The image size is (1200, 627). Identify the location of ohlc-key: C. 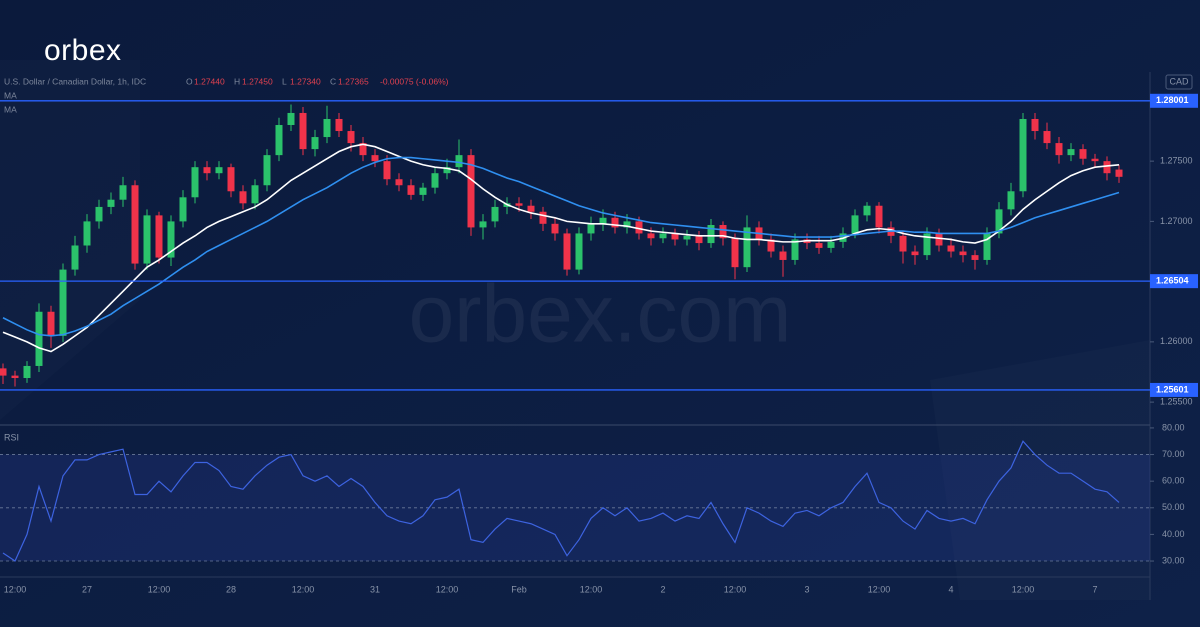
(333, 81).